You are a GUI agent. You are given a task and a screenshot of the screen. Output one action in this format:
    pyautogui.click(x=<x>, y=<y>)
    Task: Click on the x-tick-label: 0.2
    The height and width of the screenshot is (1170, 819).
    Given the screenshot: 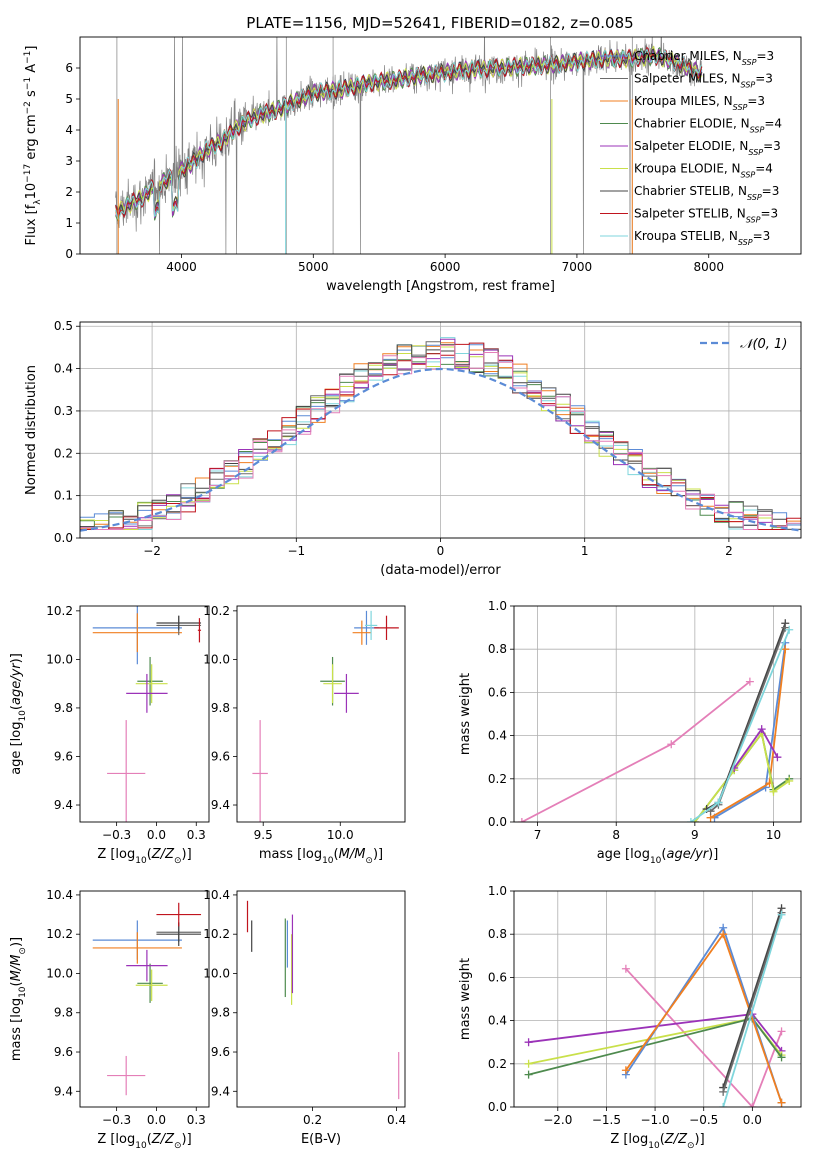 What is the action you would take?
    pyautogui.click(x=312, y=1120)
    